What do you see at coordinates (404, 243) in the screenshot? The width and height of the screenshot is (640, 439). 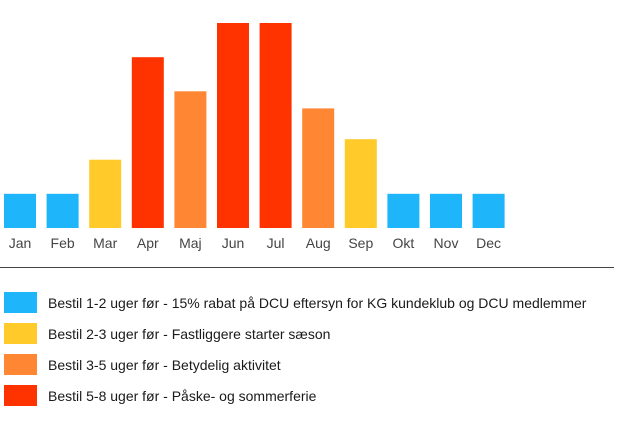 I see `x-tick-label-okt: Okt` at bounding box center [404, 243].